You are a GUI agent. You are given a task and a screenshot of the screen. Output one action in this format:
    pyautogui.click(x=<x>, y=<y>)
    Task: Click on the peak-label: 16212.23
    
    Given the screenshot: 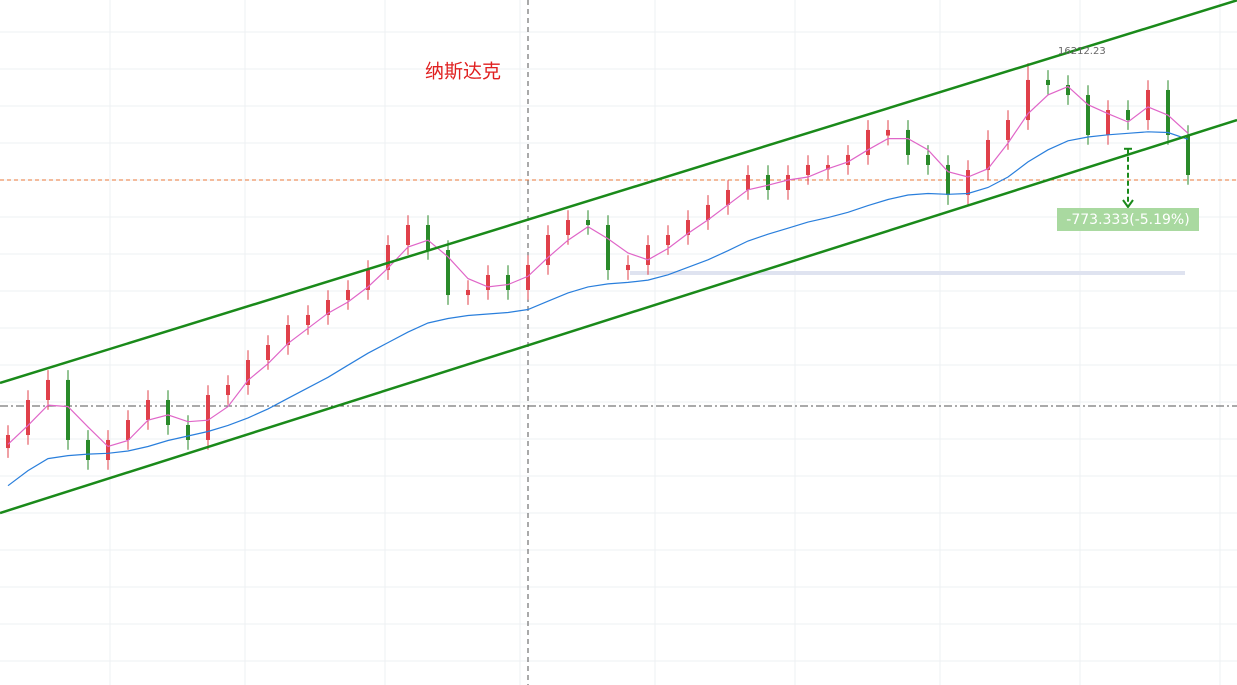 What is the action you would take?
    pyautogui.click(x=1082, y=51)
    